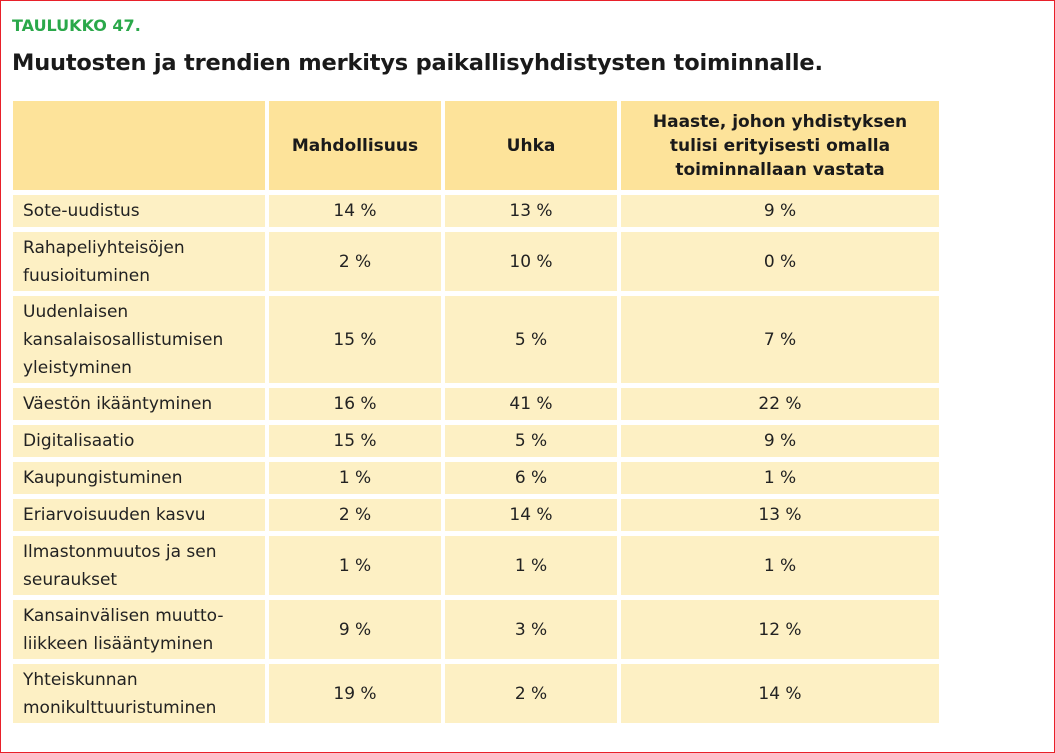 The width and height of the screenshot is (1055, 753). Describe the element at coordinates (355, 211) in the screenshot. I see `cell-mahdollisuus: 14 %` at that location.